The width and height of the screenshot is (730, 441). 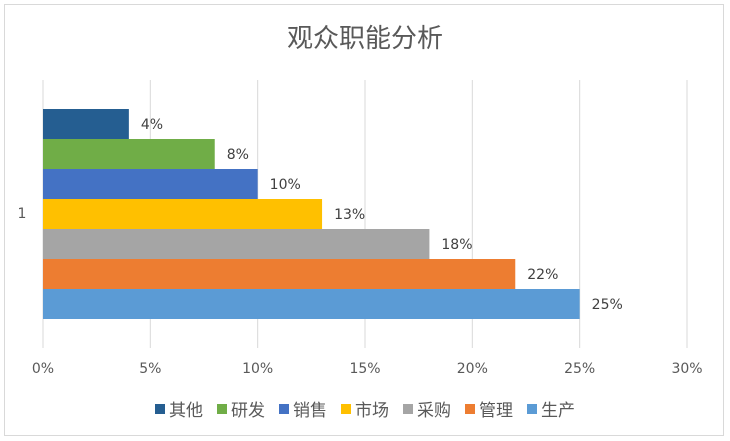 I want to click on legend-label: 管理, so click(x=496, y=411).